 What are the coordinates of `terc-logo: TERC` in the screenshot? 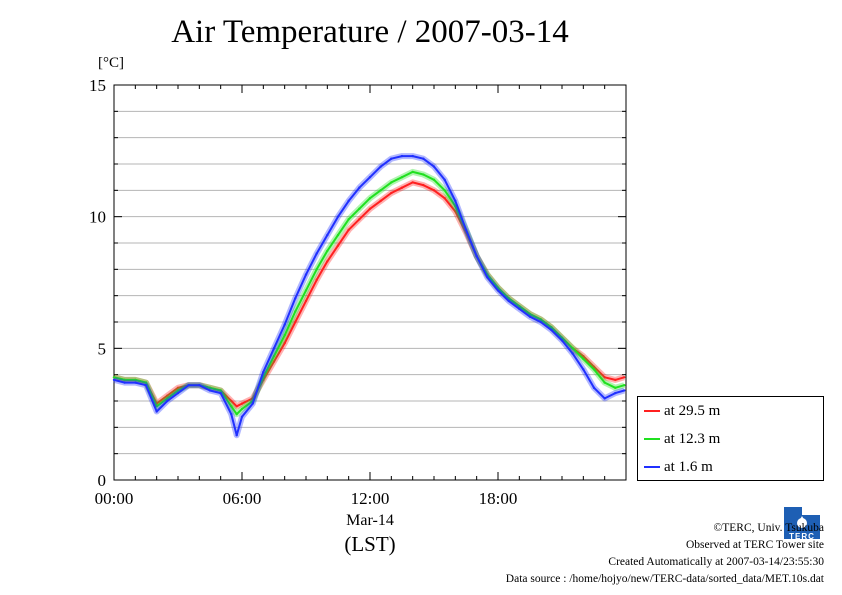 It's located at (802, 523).